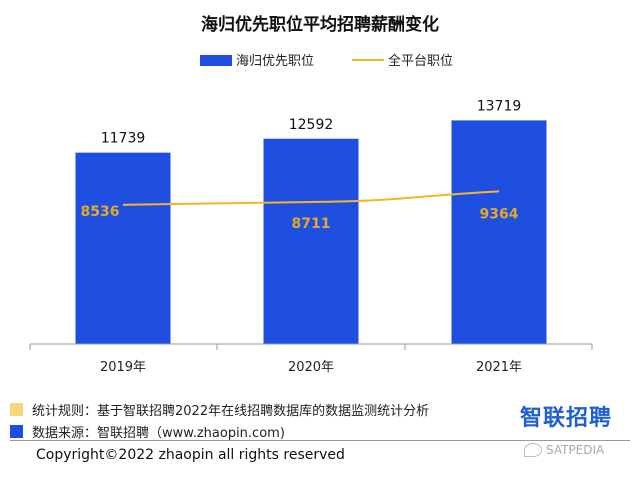 The width and height of the screenshot is (640, 477). I want to click on legend-bar-label: 海归优先职位, so click(275, 61).